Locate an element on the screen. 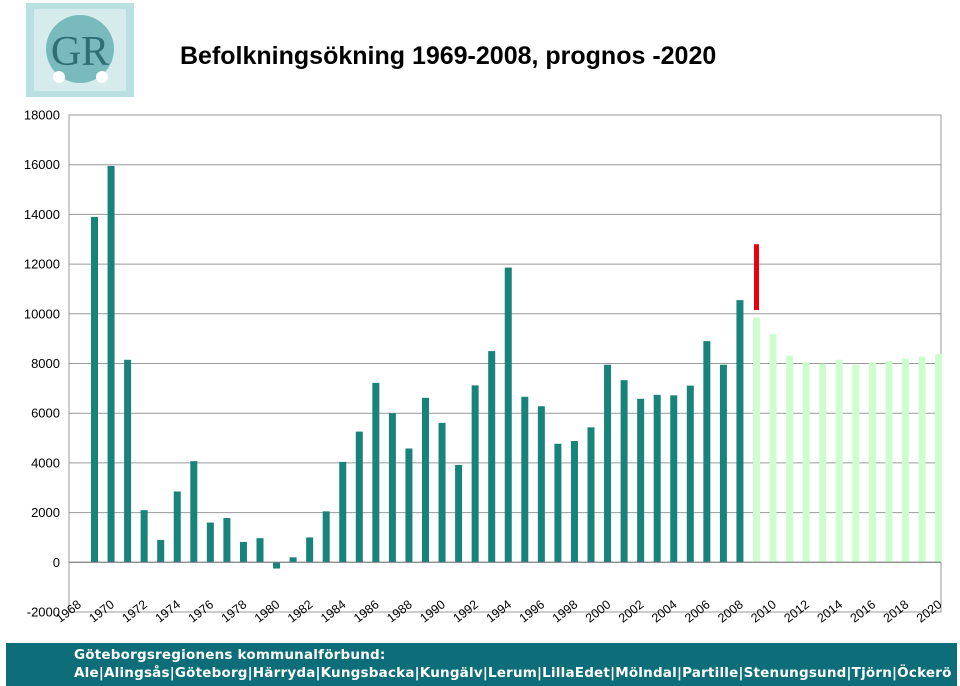  footer-heading: Göteborgsregionens kommunalförbund: is located at coordinates (230, 655).